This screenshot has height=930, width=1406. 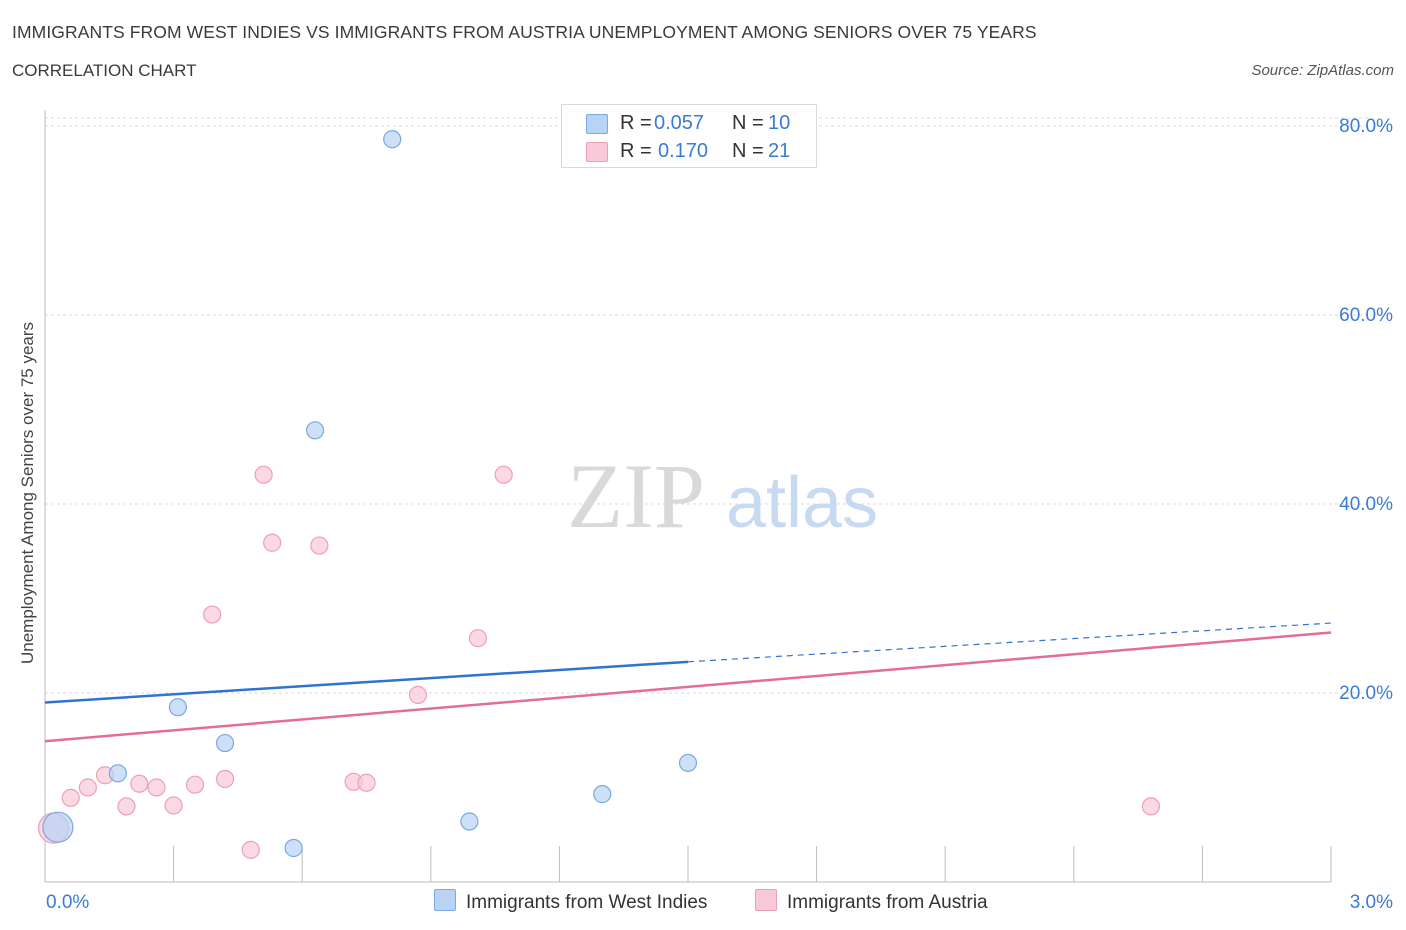 I want to click on y-tick-label: 80.0%, so click(x=1366, y=126).